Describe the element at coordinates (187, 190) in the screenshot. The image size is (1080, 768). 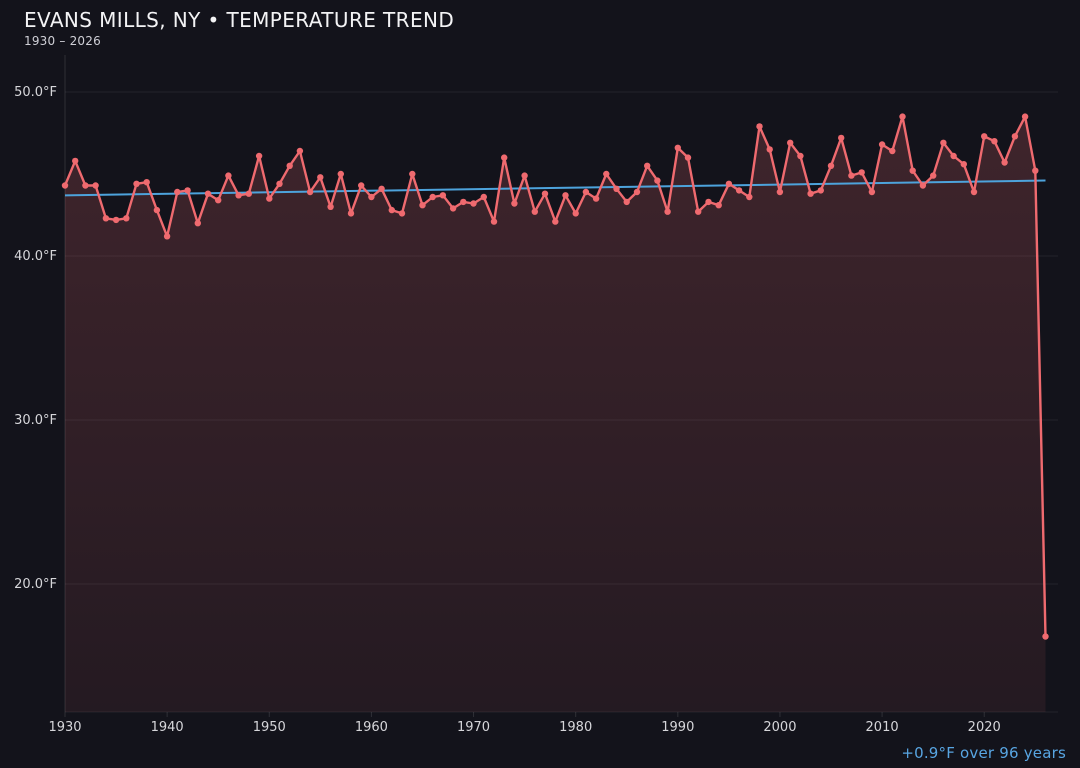
I see `data-point-1942` at that location.